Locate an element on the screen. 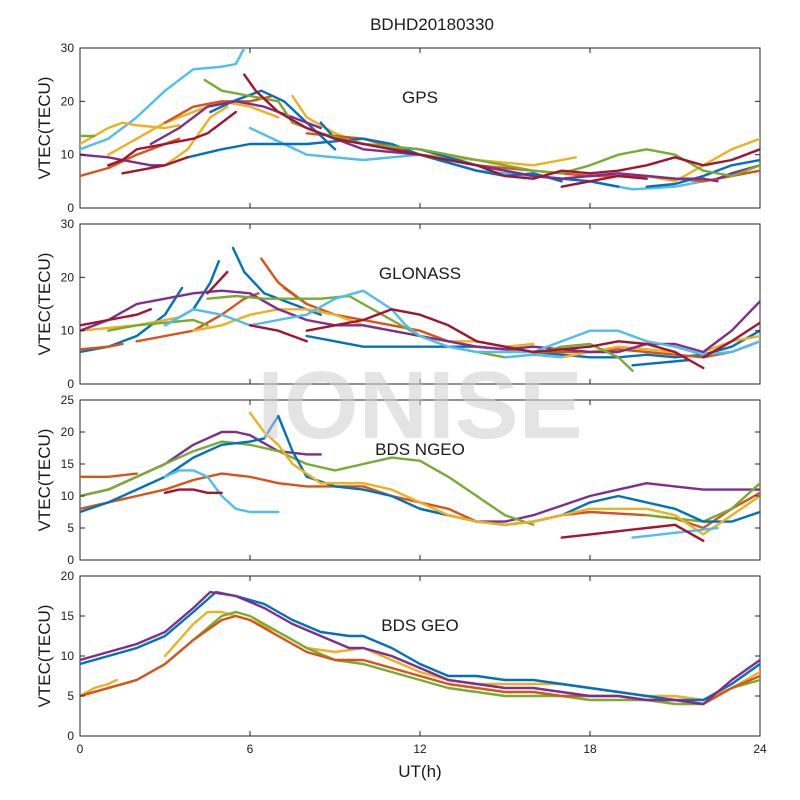  panel-label: GLONASS is located at coordinates (420, 273).